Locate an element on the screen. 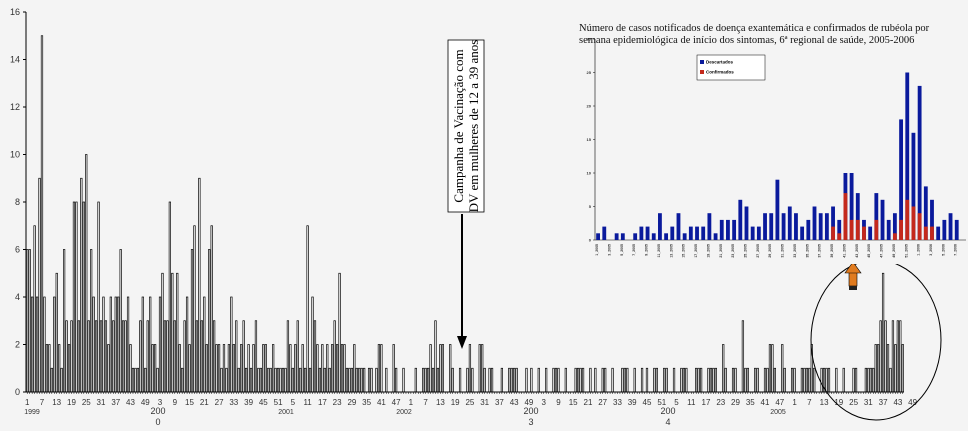 This screenshot has width=968, height=431. inset-y-tick-label: 25 is located at coordinates (589, 72).